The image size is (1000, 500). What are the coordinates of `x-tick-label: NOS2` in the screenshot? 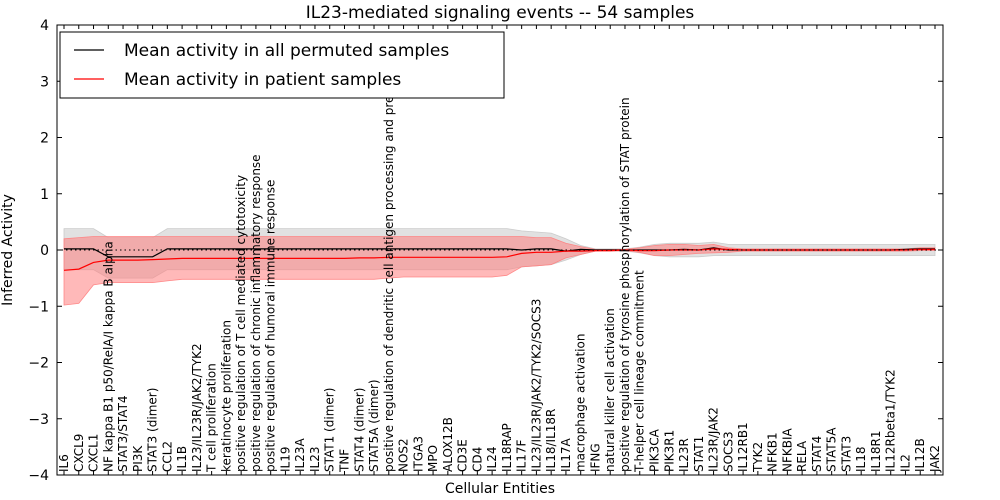 It's located at (404, 455).